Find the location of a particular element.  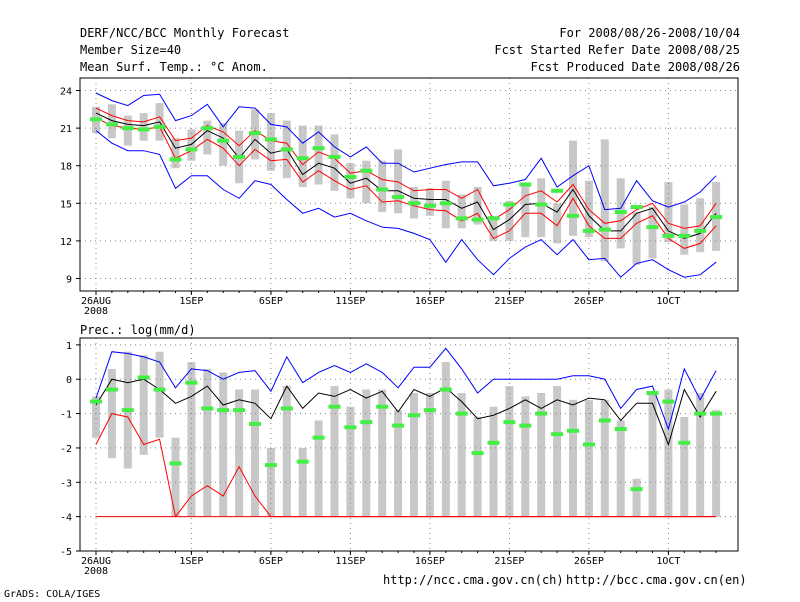

temp-x-tick-label: 26SEP is located at coordinates (589, 301).